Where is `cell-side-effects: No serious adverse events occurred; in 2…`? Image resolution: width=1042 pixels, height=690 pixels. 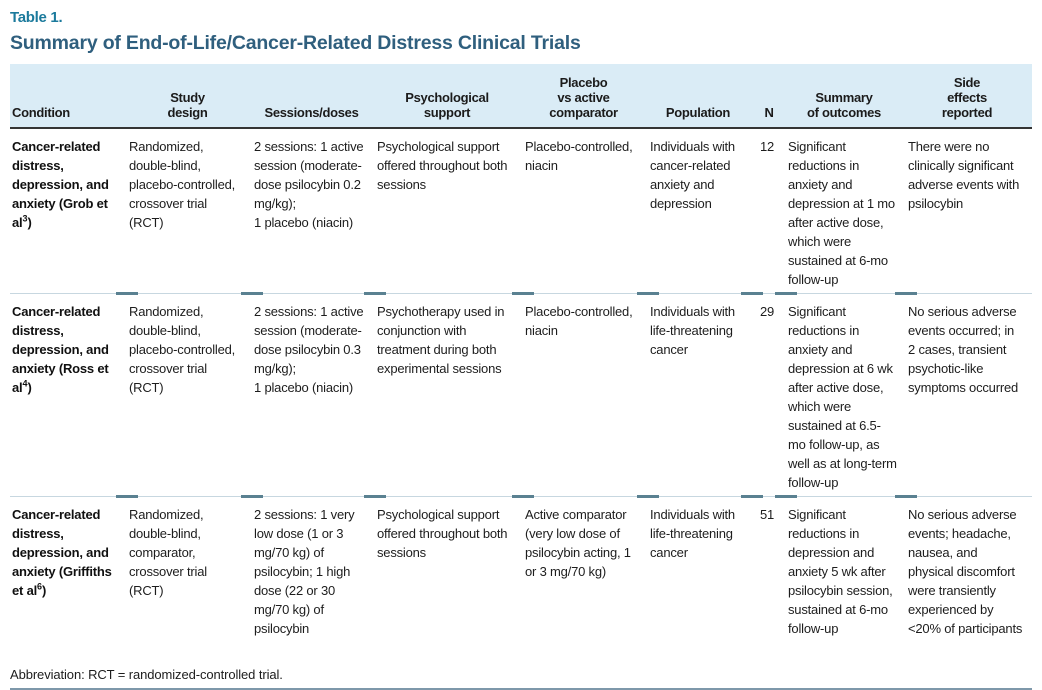 cell-side-effects: No serious adverse events occurred; in 2… is located at coordinates (963, 394).